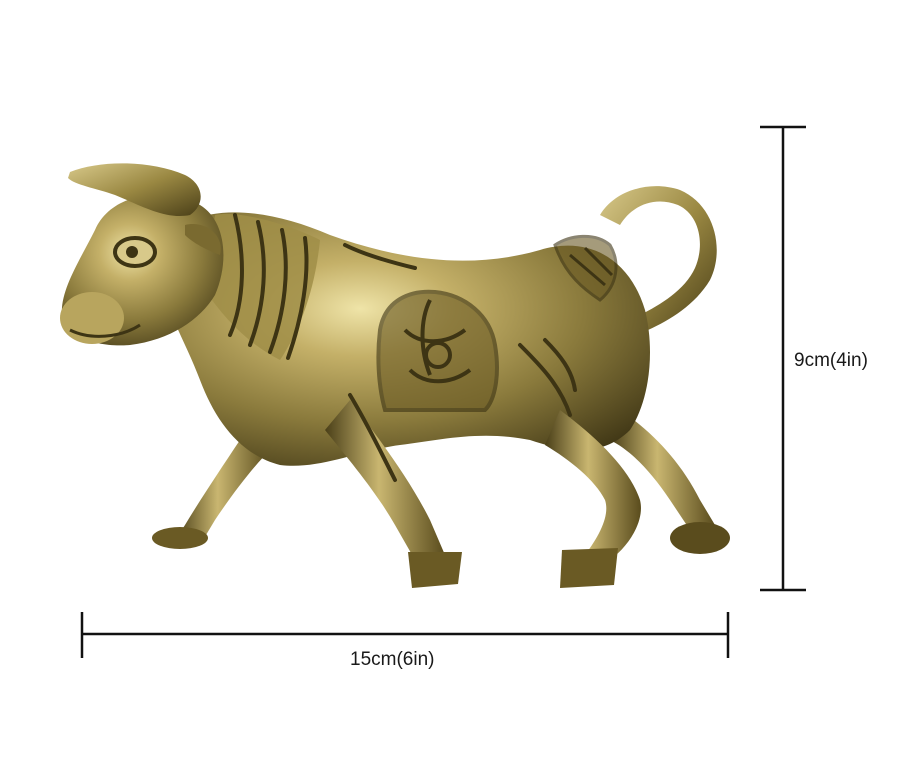 The width and height of the screenshot is (900, 763). I want to click on neck-fold-lines, so click(268, 286).